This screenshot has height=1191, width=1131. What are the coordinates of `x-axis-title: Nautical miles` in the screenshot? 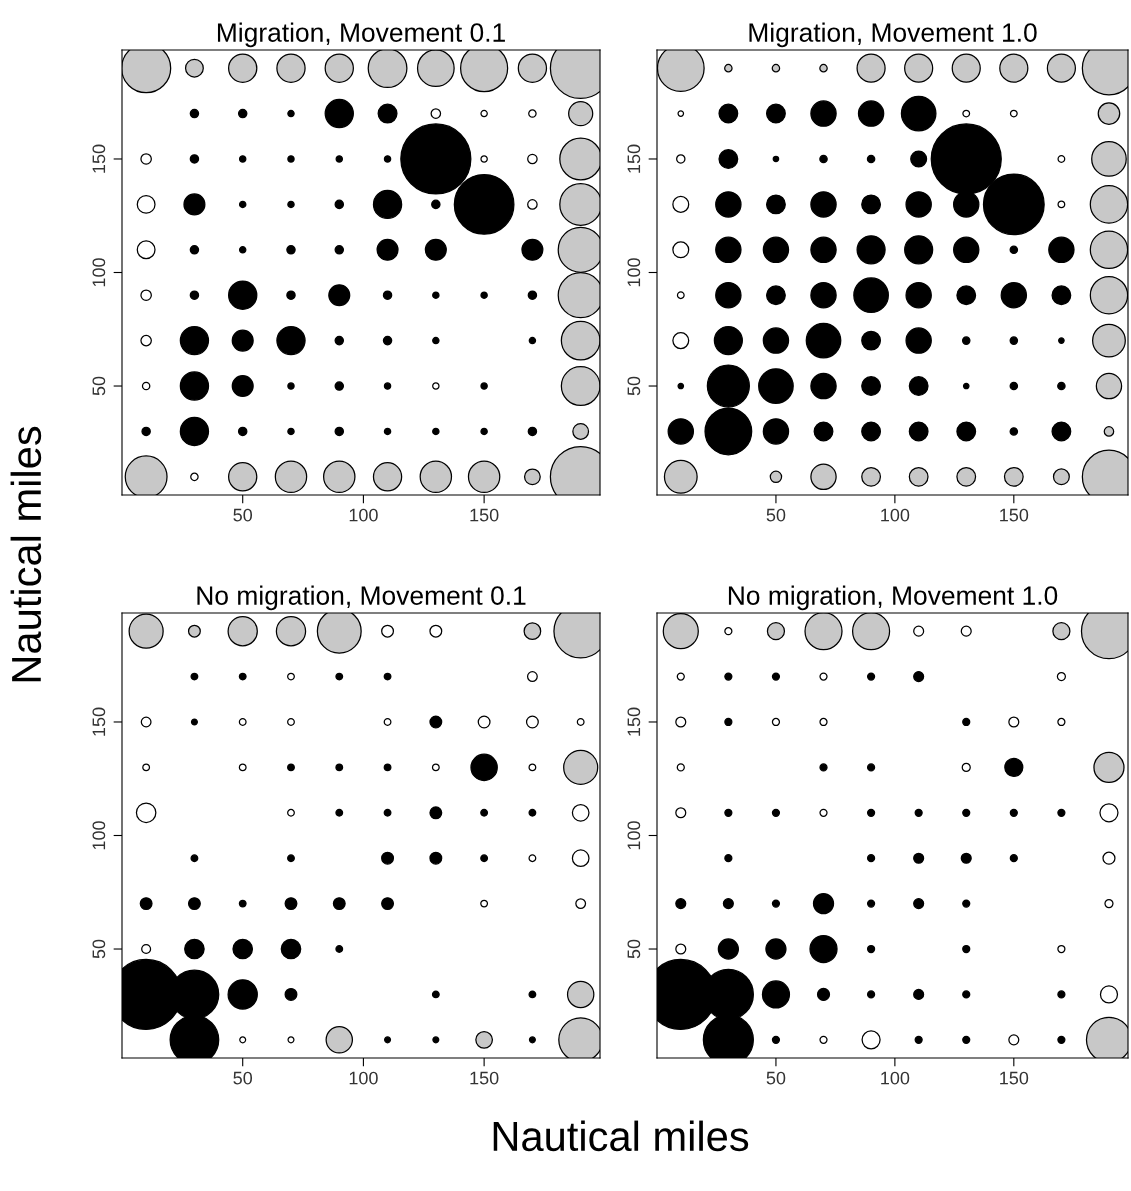 It's located at (621, 1136).